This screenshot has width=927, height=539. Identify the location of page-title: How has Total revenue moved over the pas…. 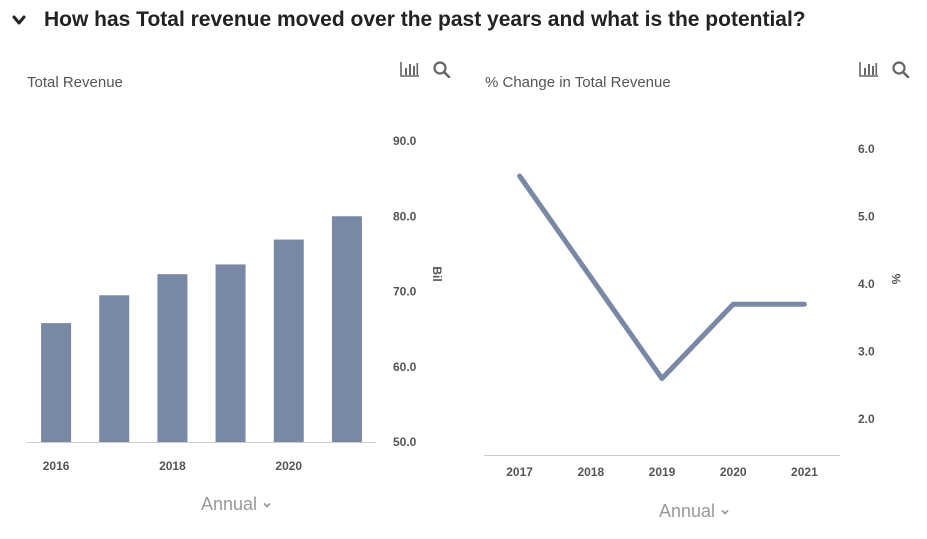
(425, 19).